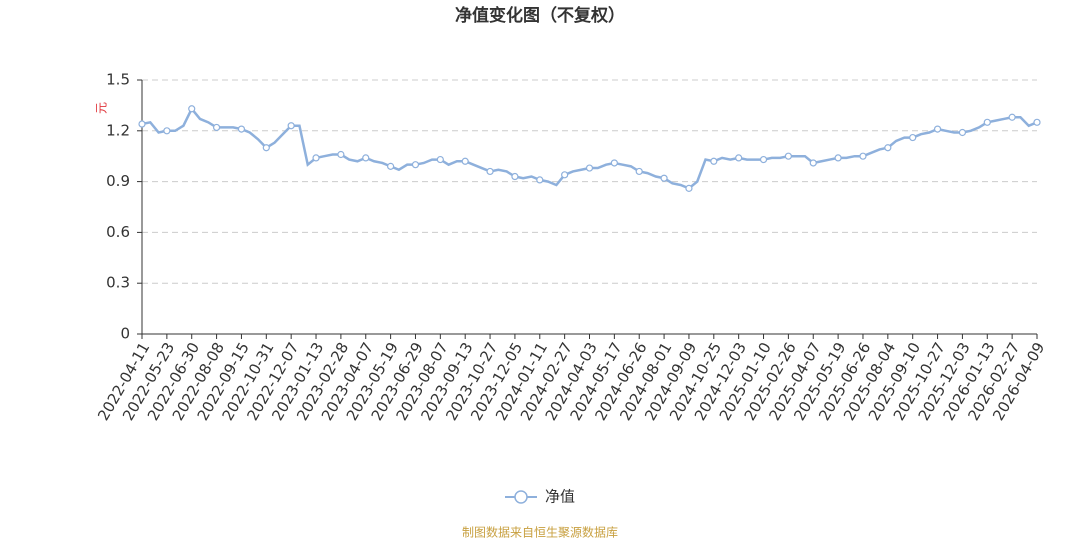 This screenshot has height=540, width=1080. What do you see at coordinates (125, 334) in the screenshot?
I see `y-tick-label: 0` at bounding box center [125, 334].